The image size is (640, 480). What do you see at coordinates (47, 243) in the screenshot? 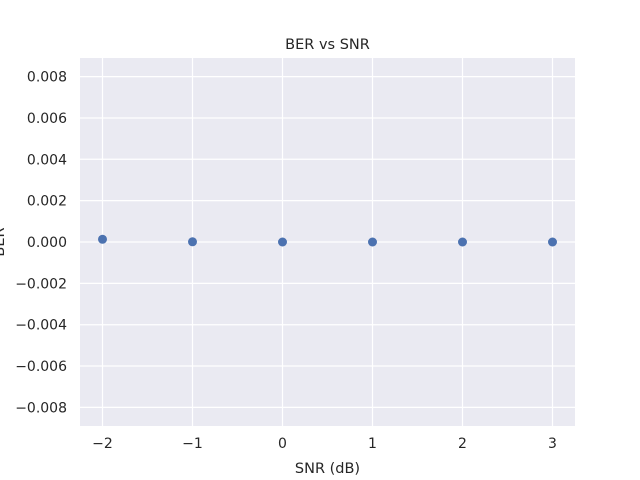
I see `y-tick-label: 0.000` at bounding box center [47, 243].